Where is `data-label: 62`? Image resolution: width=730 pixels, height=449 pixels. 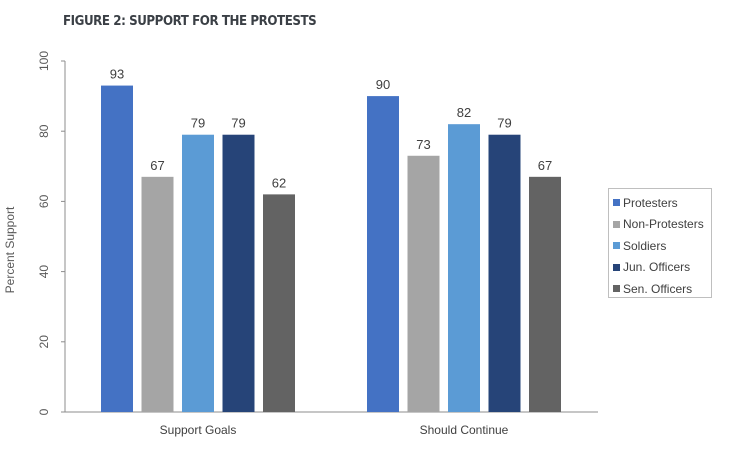
data-label: 62 is located at coordinates (279, 182).